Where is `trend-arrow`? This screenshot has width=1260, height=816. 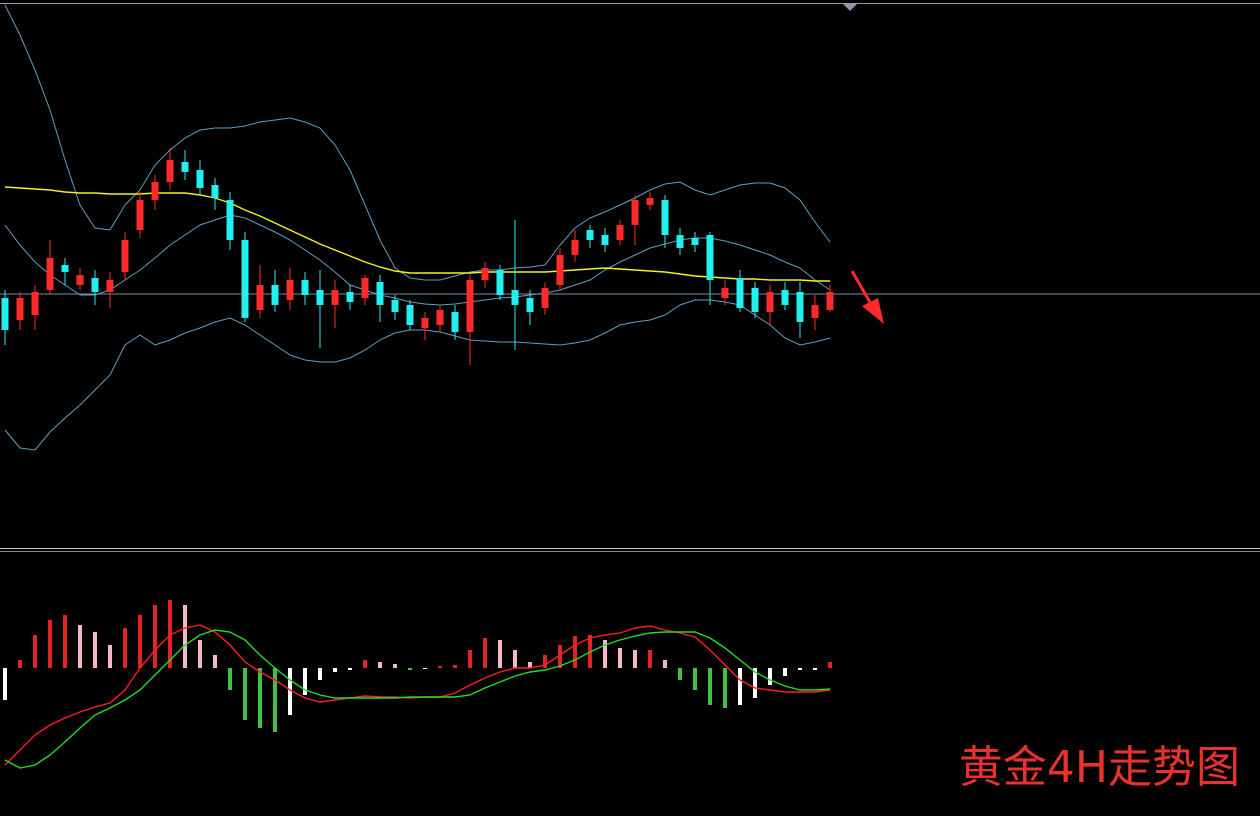
trend-arrow is located at coordinates (867, 297).